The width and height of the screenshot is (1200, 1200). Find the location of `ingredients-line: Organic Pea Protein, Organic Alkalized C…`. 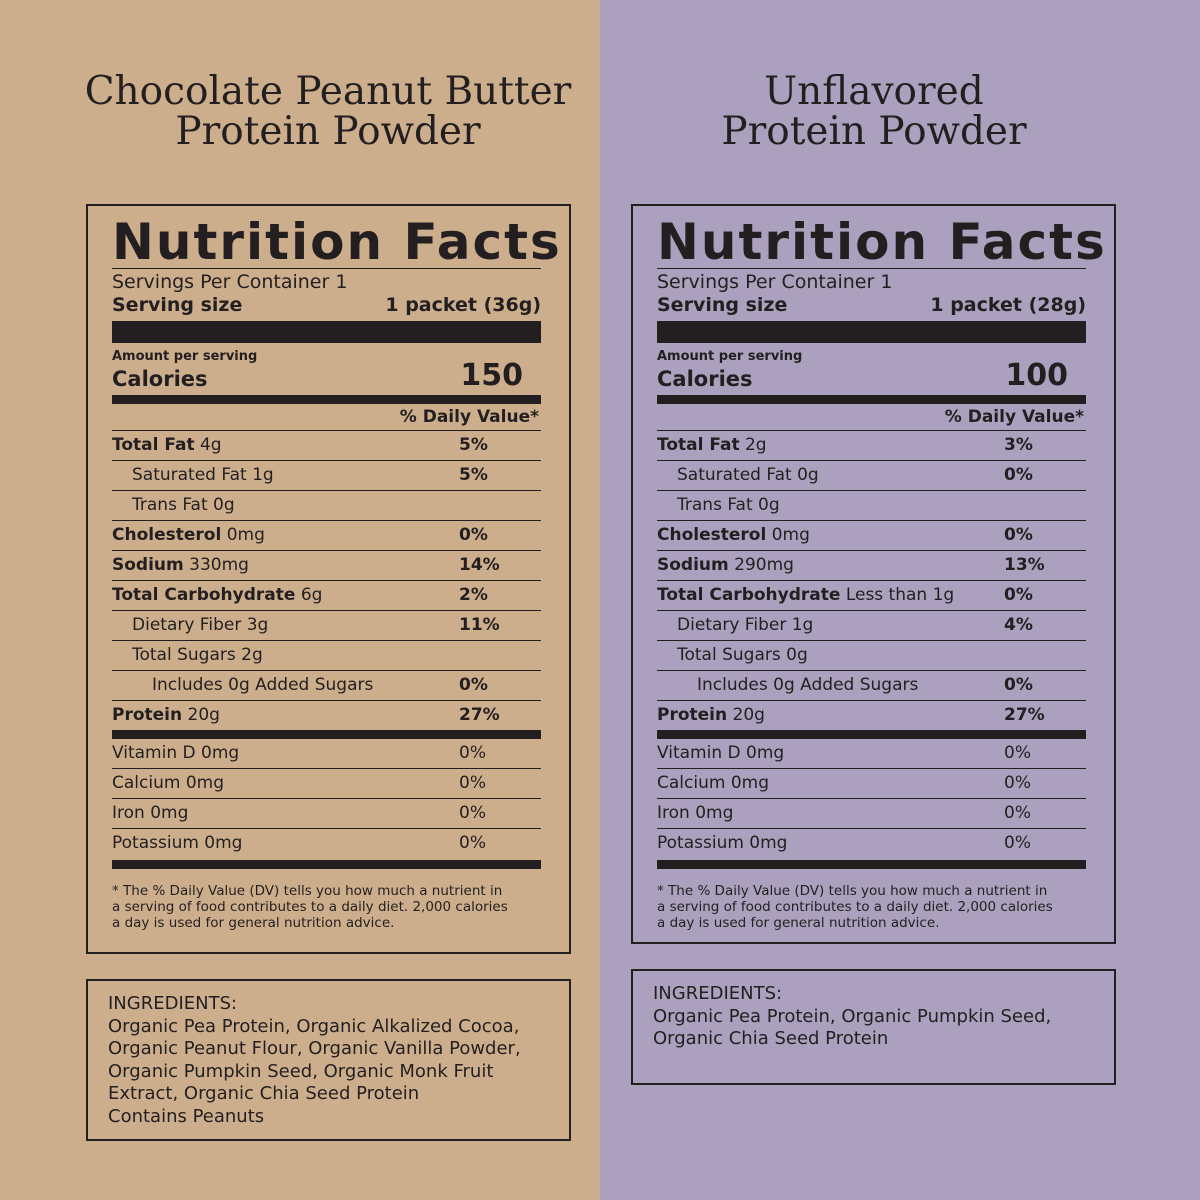

ingredients-line: Organic Pea Protein, Organic Alkalized C… is located at coordinates (314, 1026).